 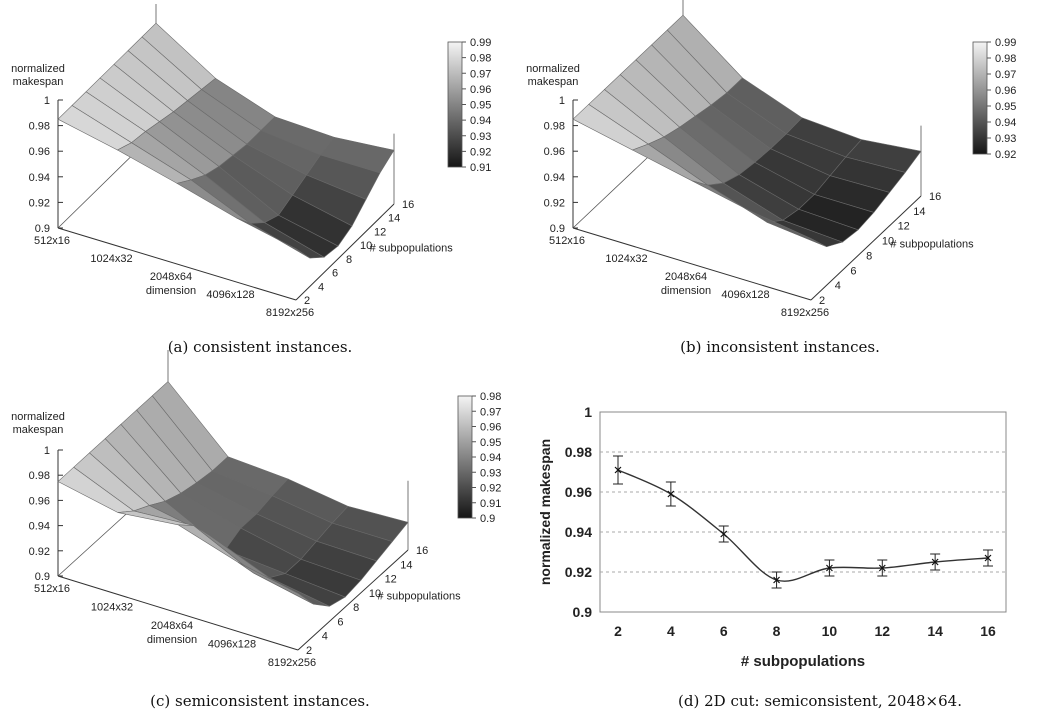 What do you see at coordinates (777, 631) in the screenshot?
I see `x-tick-label: 8` at bounding box center [777, 631].